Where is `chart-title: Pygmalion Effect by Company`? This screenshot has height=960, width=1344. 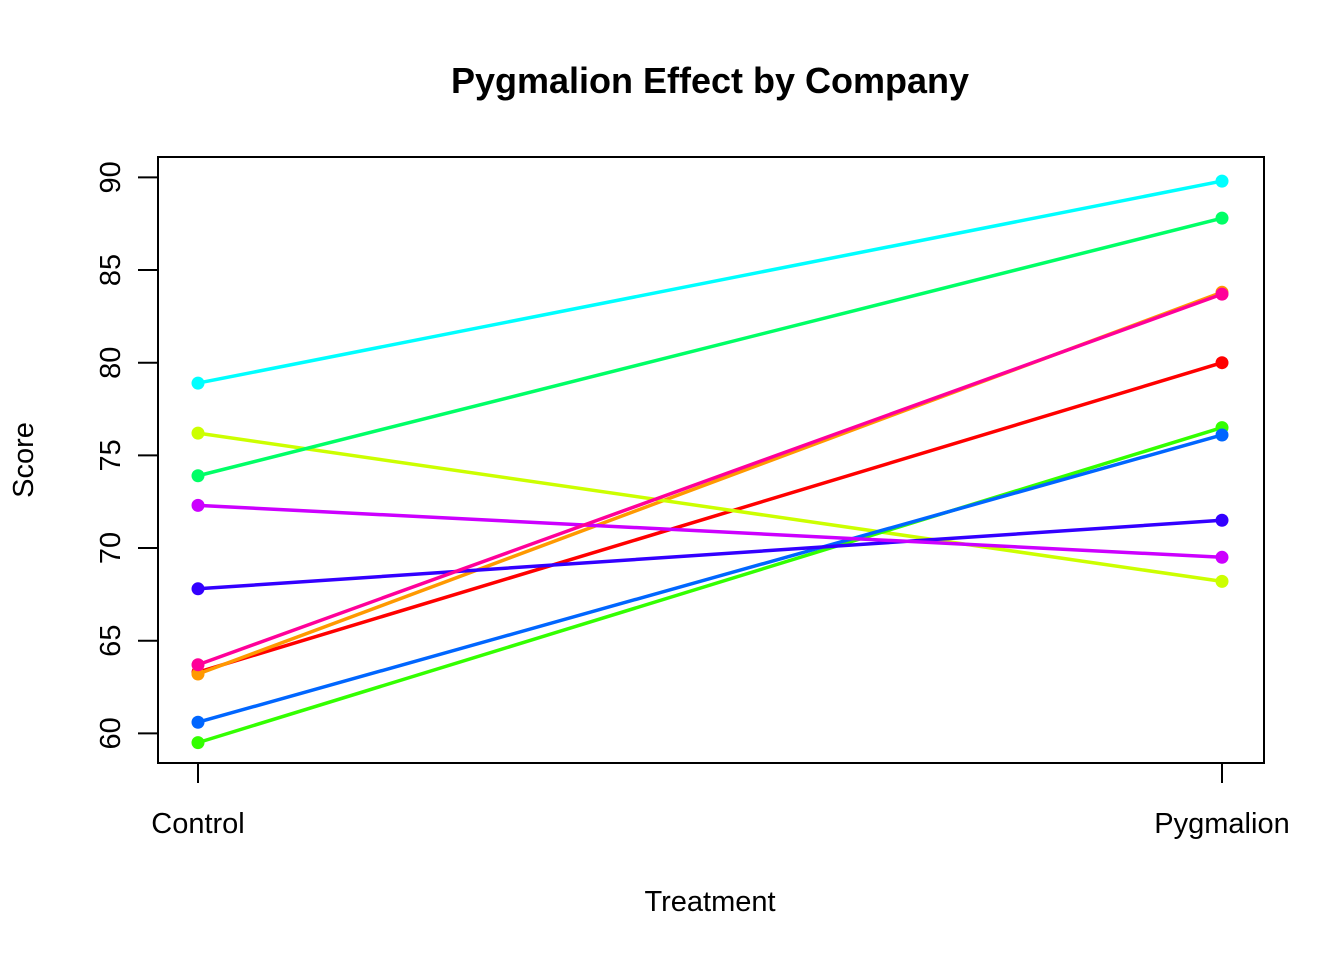 chart-title: Pygmalion Effect by Company is located at coordinates (710, 80).